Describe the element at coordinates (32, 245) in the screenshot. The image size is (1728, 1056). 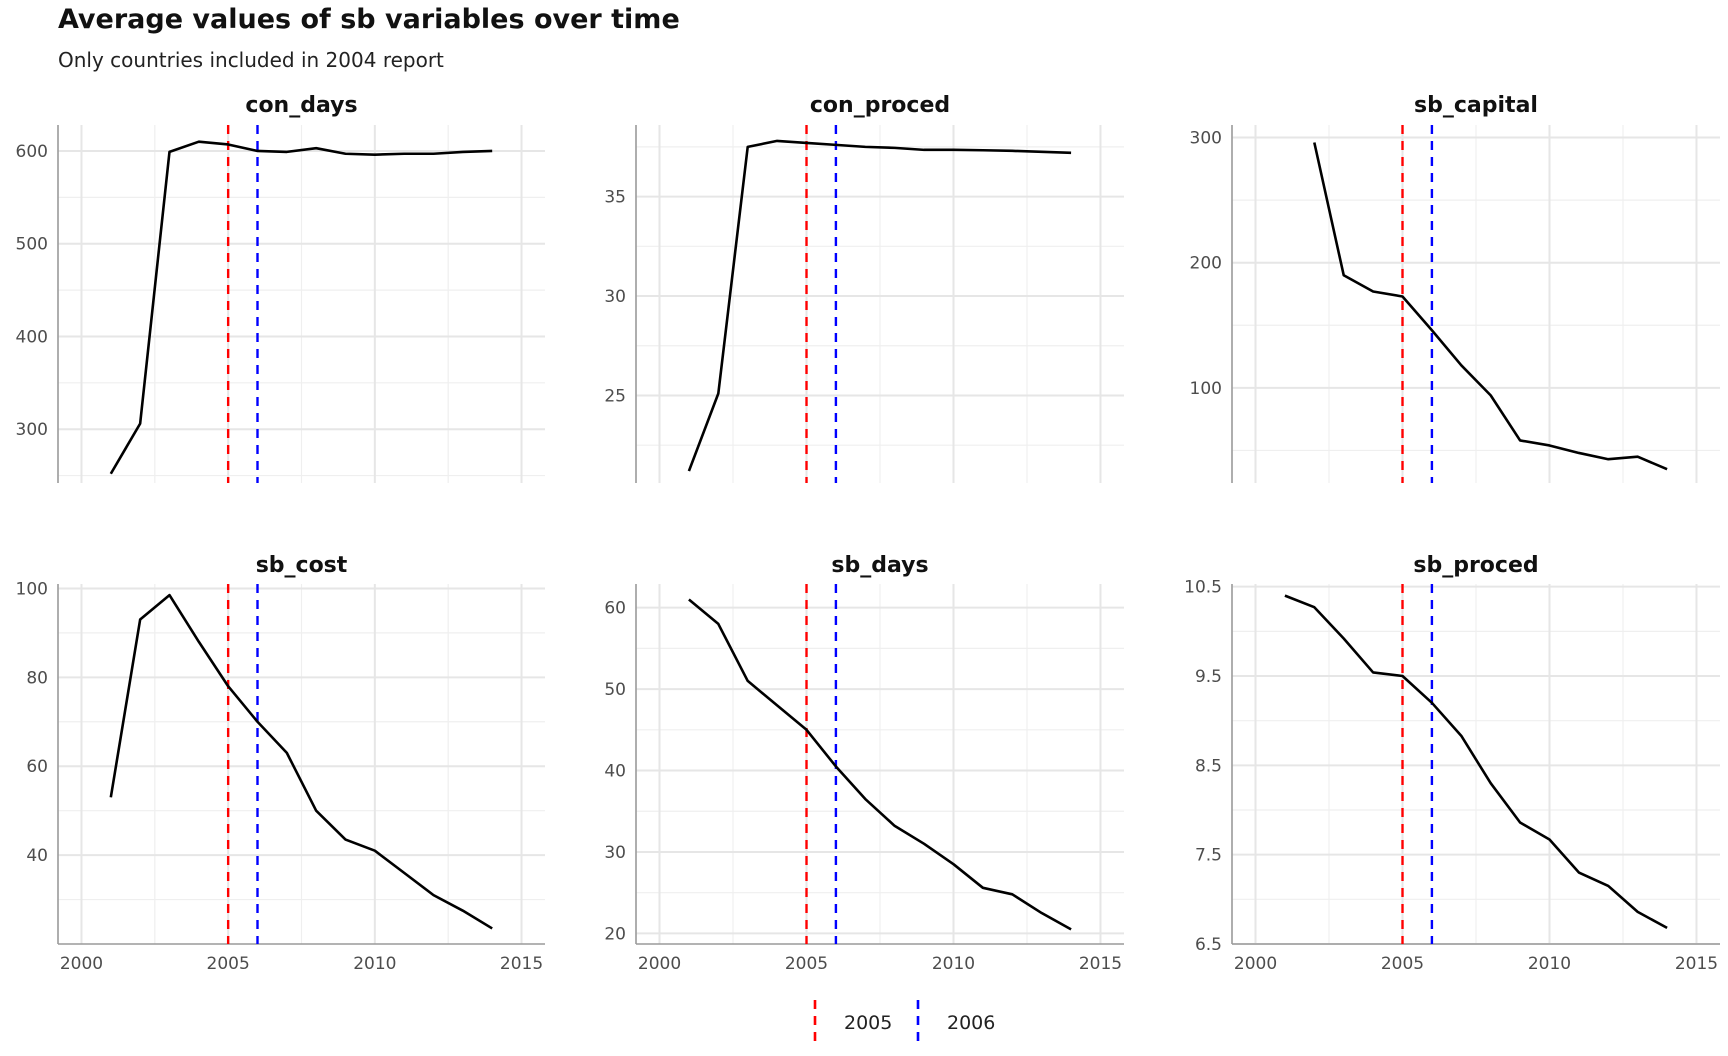
I see `y-tick-label: 500` at that location.